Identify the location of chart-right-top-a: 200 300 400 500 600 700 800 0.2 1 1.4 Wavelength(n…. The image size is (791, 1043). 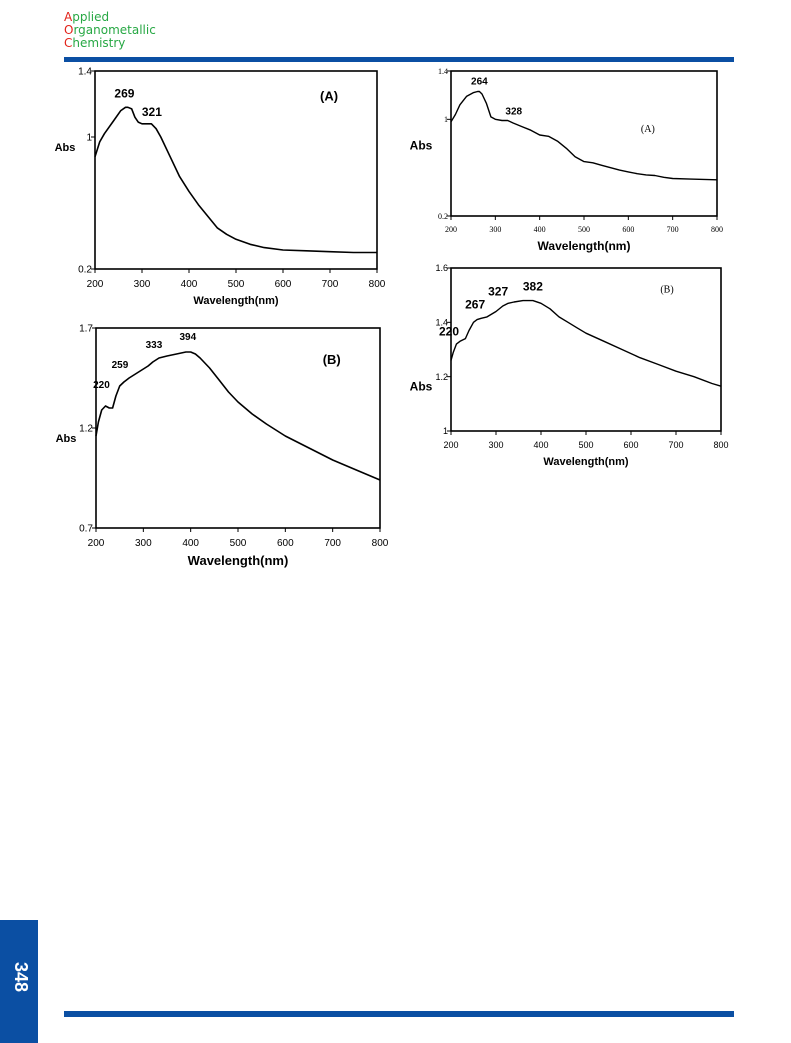
(566, 160).